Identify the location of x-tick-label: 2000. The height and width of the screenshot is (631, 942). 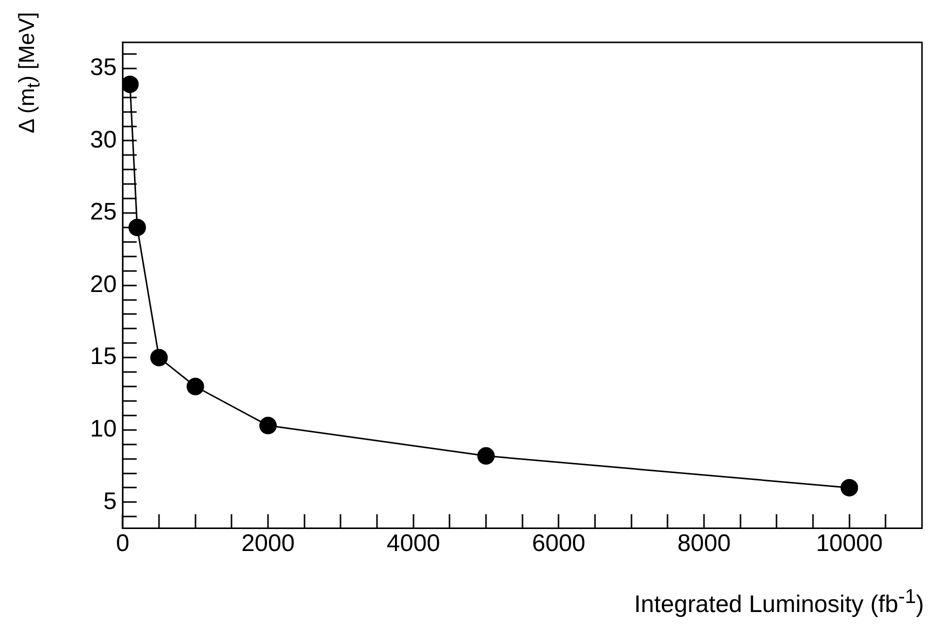
(268, 544).